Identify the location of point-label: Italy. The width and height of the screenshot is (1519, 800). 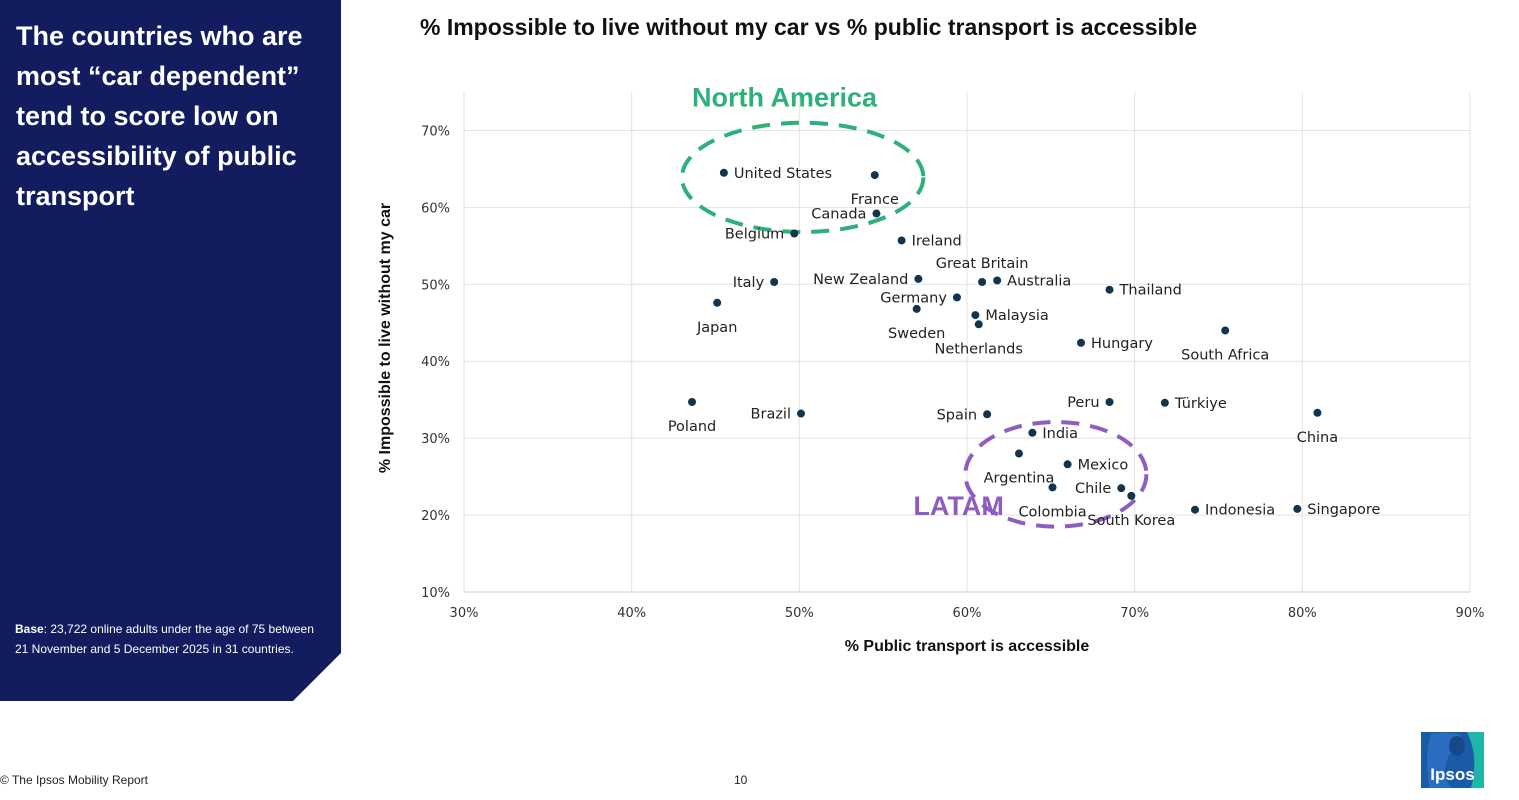
(749, 283).